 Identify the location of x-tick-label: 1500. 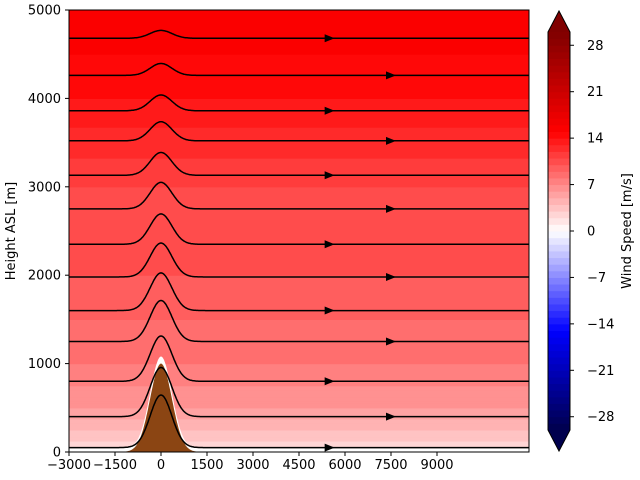
(206, 465).